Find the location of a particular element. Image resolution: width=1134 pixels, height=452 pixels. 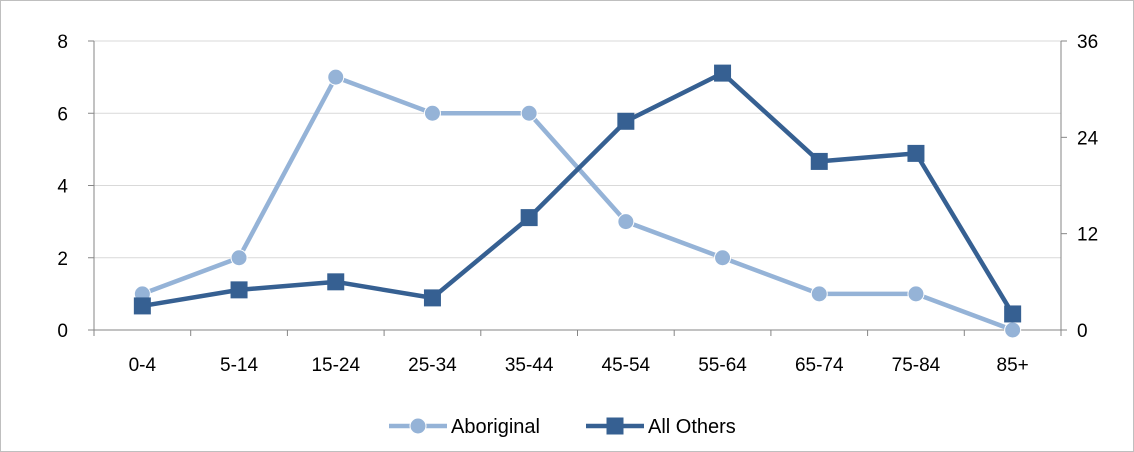

y-left-tick-label: 4 is located at coordinates (62, 187).